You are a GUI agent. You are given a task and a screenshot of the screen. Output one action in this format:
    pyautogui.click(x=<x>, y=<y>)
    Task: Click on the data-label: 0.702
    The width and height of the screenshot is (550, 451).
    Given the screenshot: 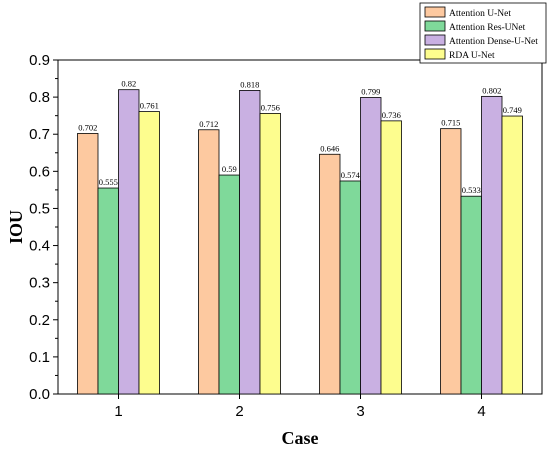 What is the action you would take?
    pyautogui.click(x=87, y=127)
    